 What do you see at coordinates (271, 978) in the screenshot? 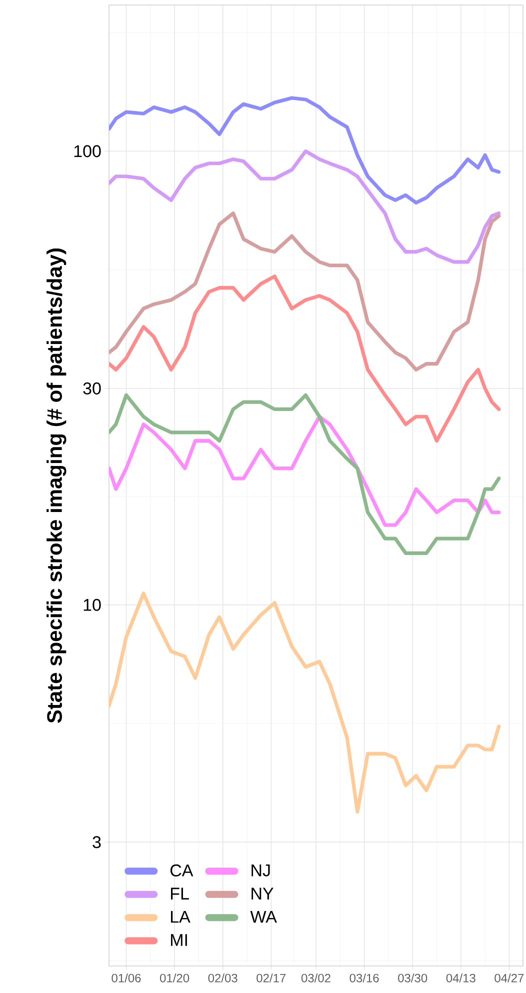
I see `x-tick-label: 02/17` at bounding box center [271, 978].